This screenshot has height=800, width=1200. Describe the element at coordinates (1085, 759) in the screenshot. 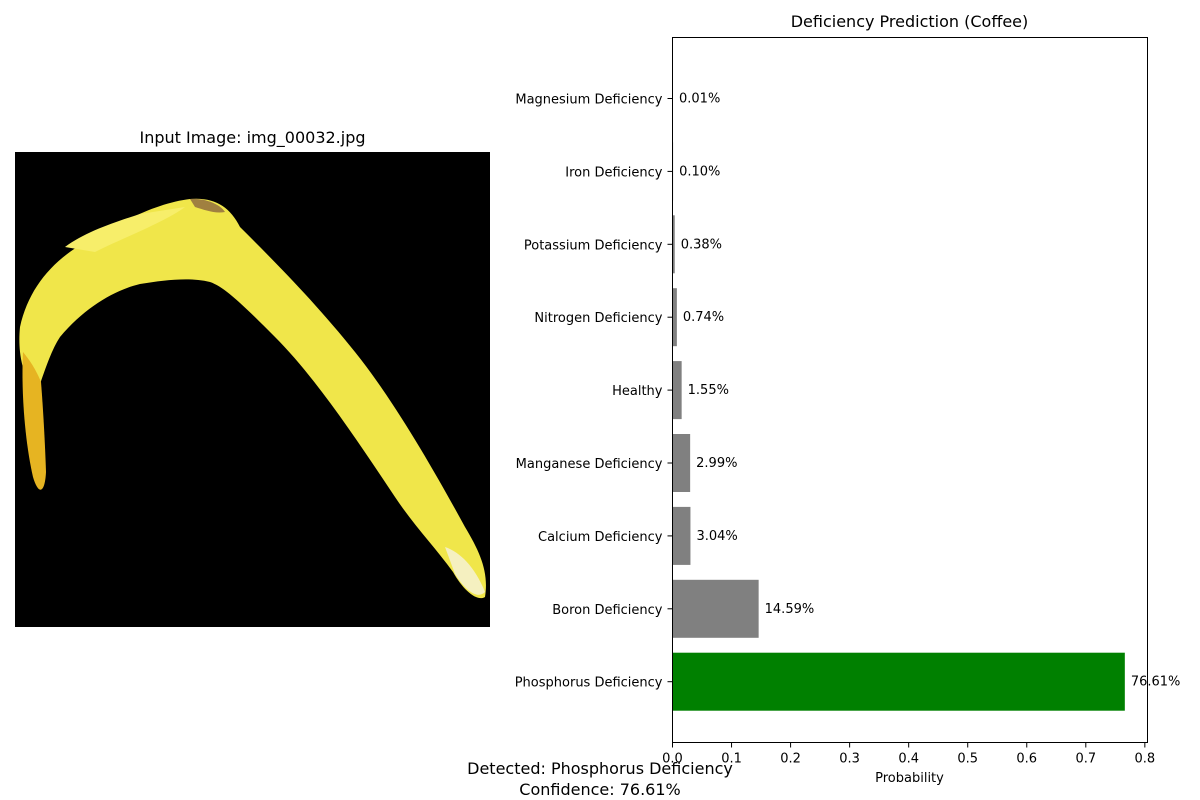

I see `x-tick-label: 0.7` at that location.